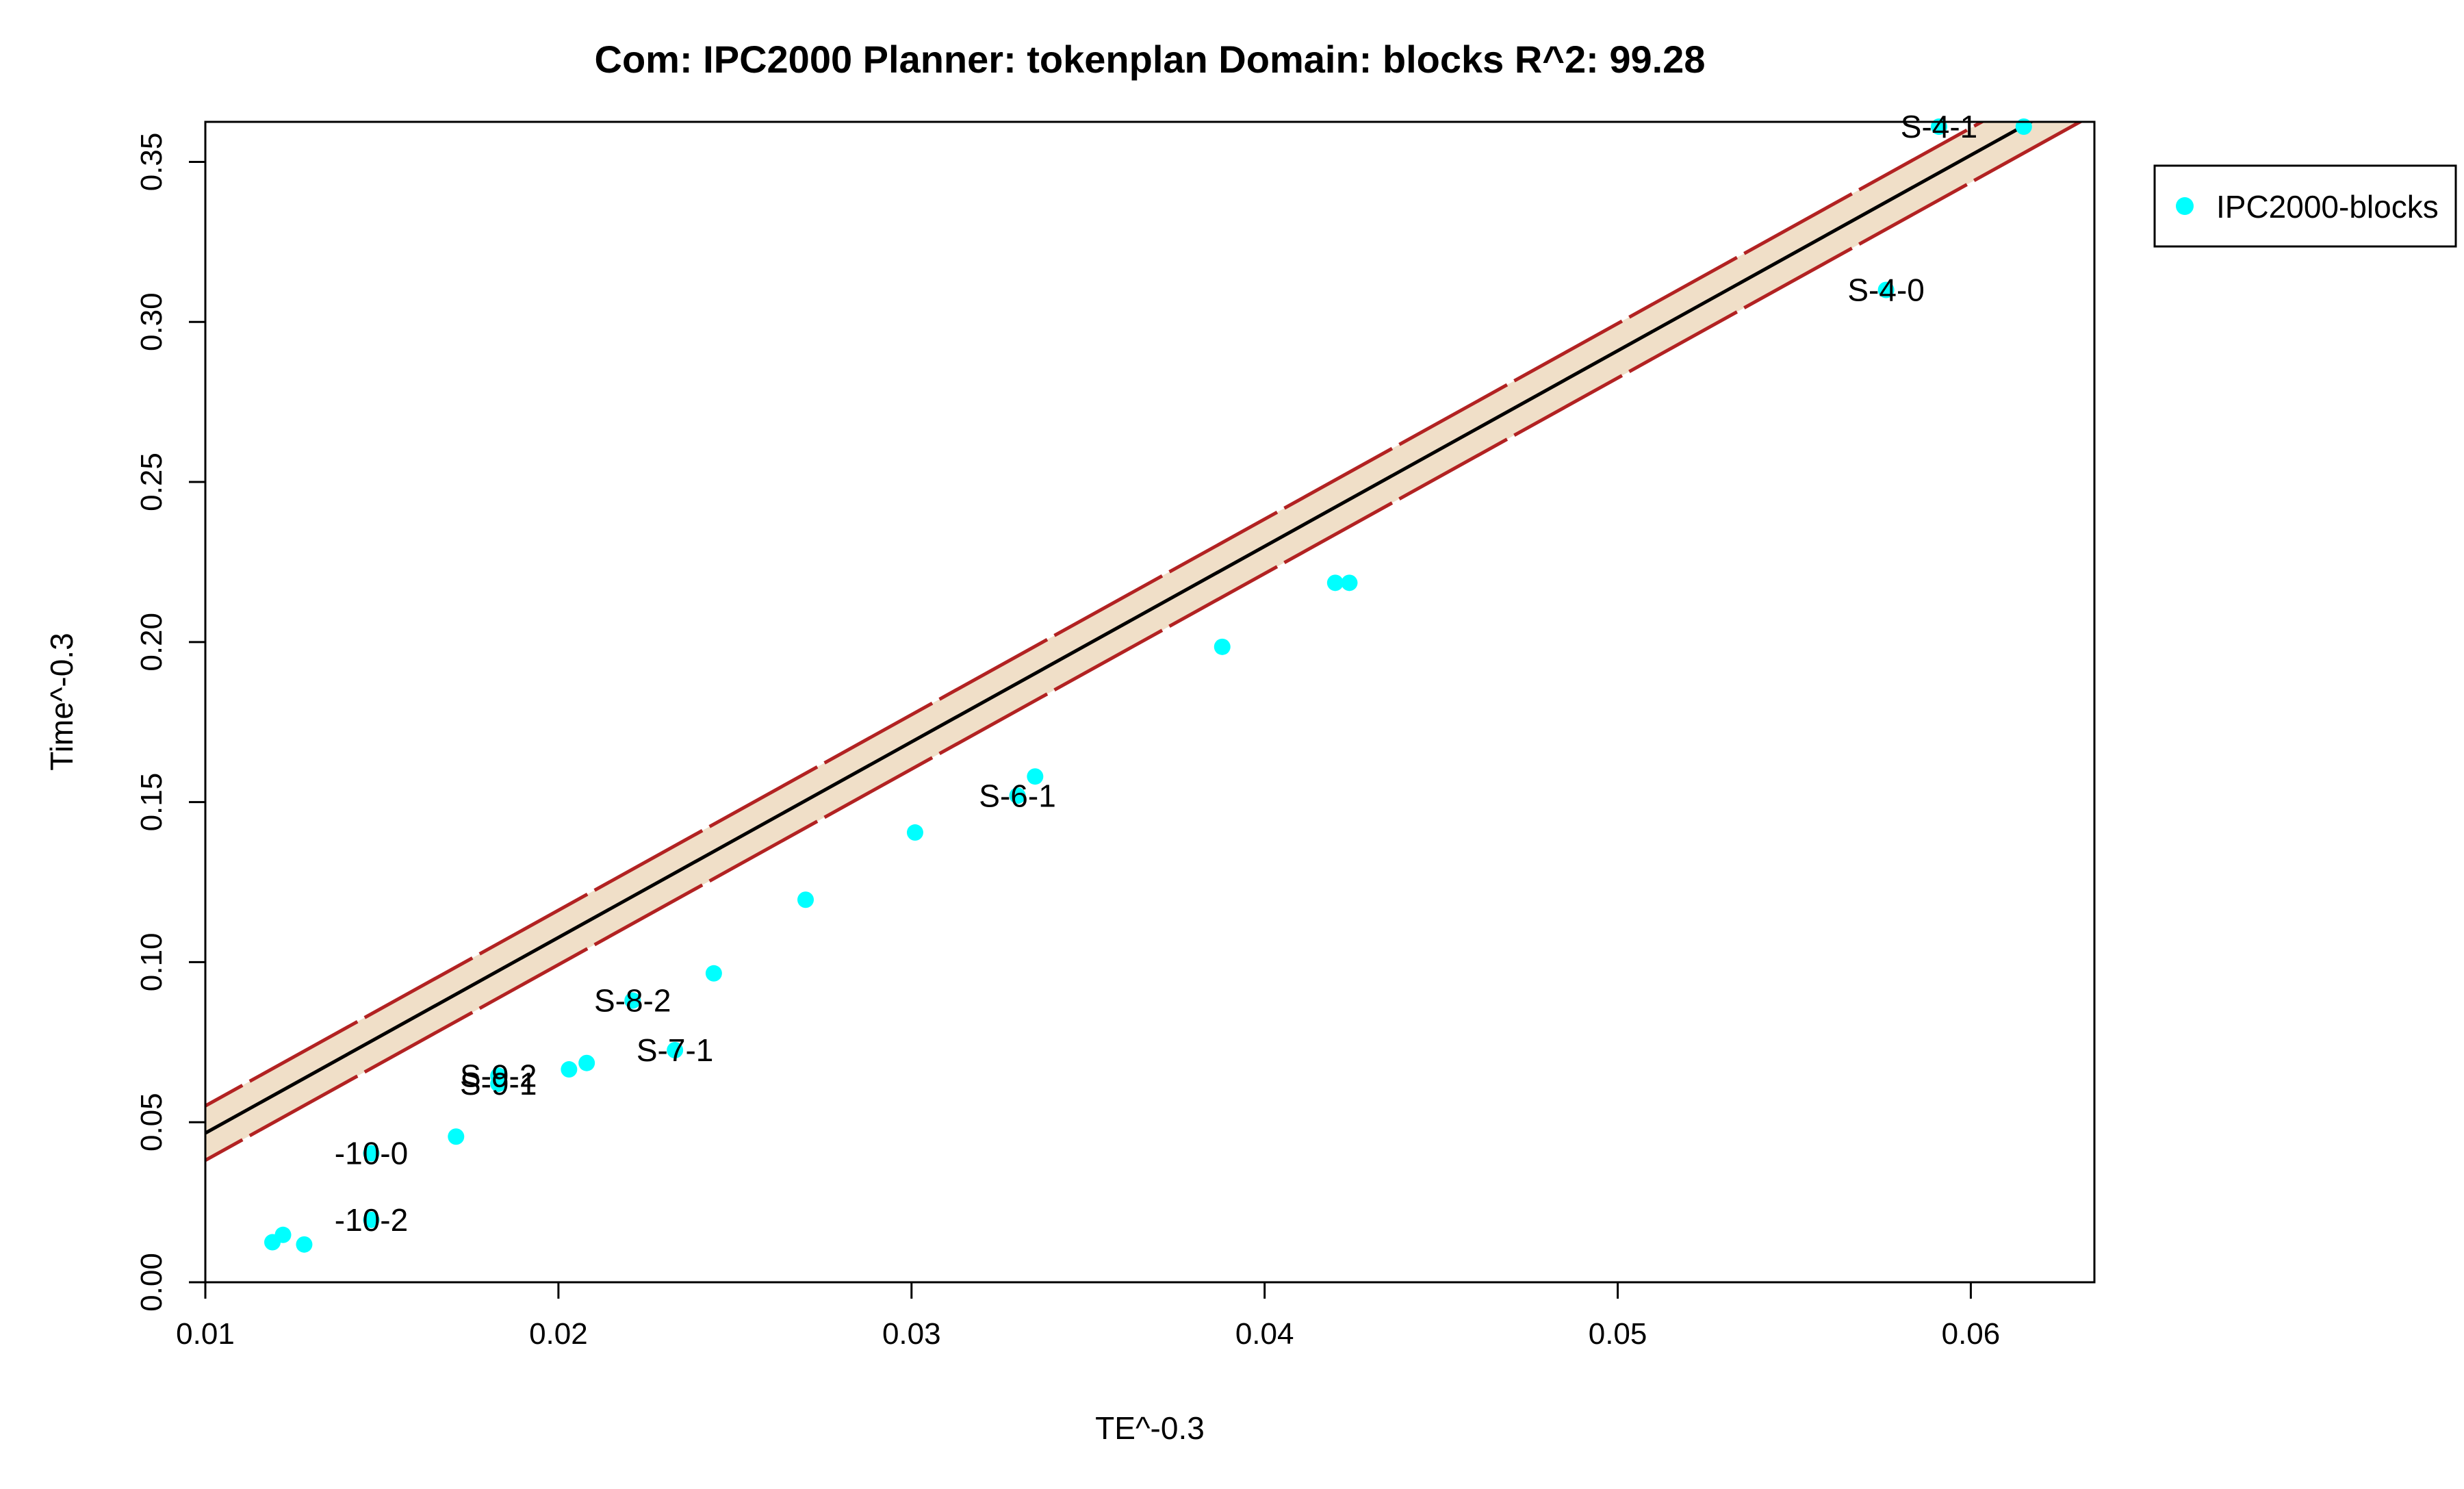 The width and height of the screenshot is (2464, 1489). Describe the element at coordinates (151, 802) in the screenshot. I see `y-tick-label: 0.15` at that location.